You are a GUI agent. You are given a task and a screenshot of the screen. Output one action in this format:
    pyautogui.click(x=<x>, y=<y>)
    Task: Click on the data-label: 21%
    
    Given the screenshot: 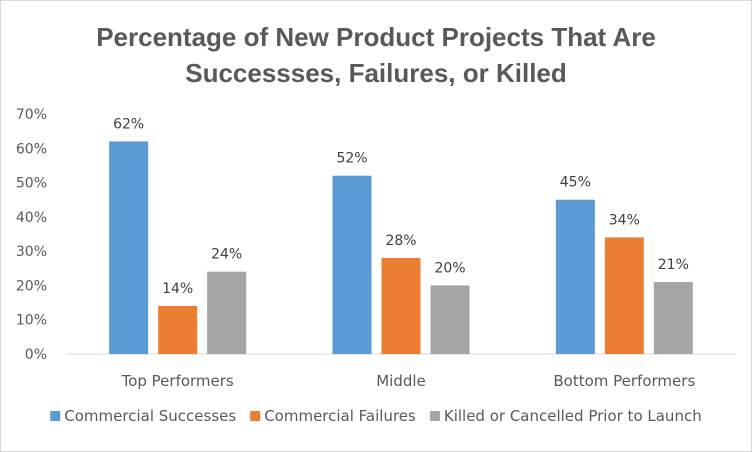 What is the action you would take?
    pyautogui.click(x=673, y=265)
    